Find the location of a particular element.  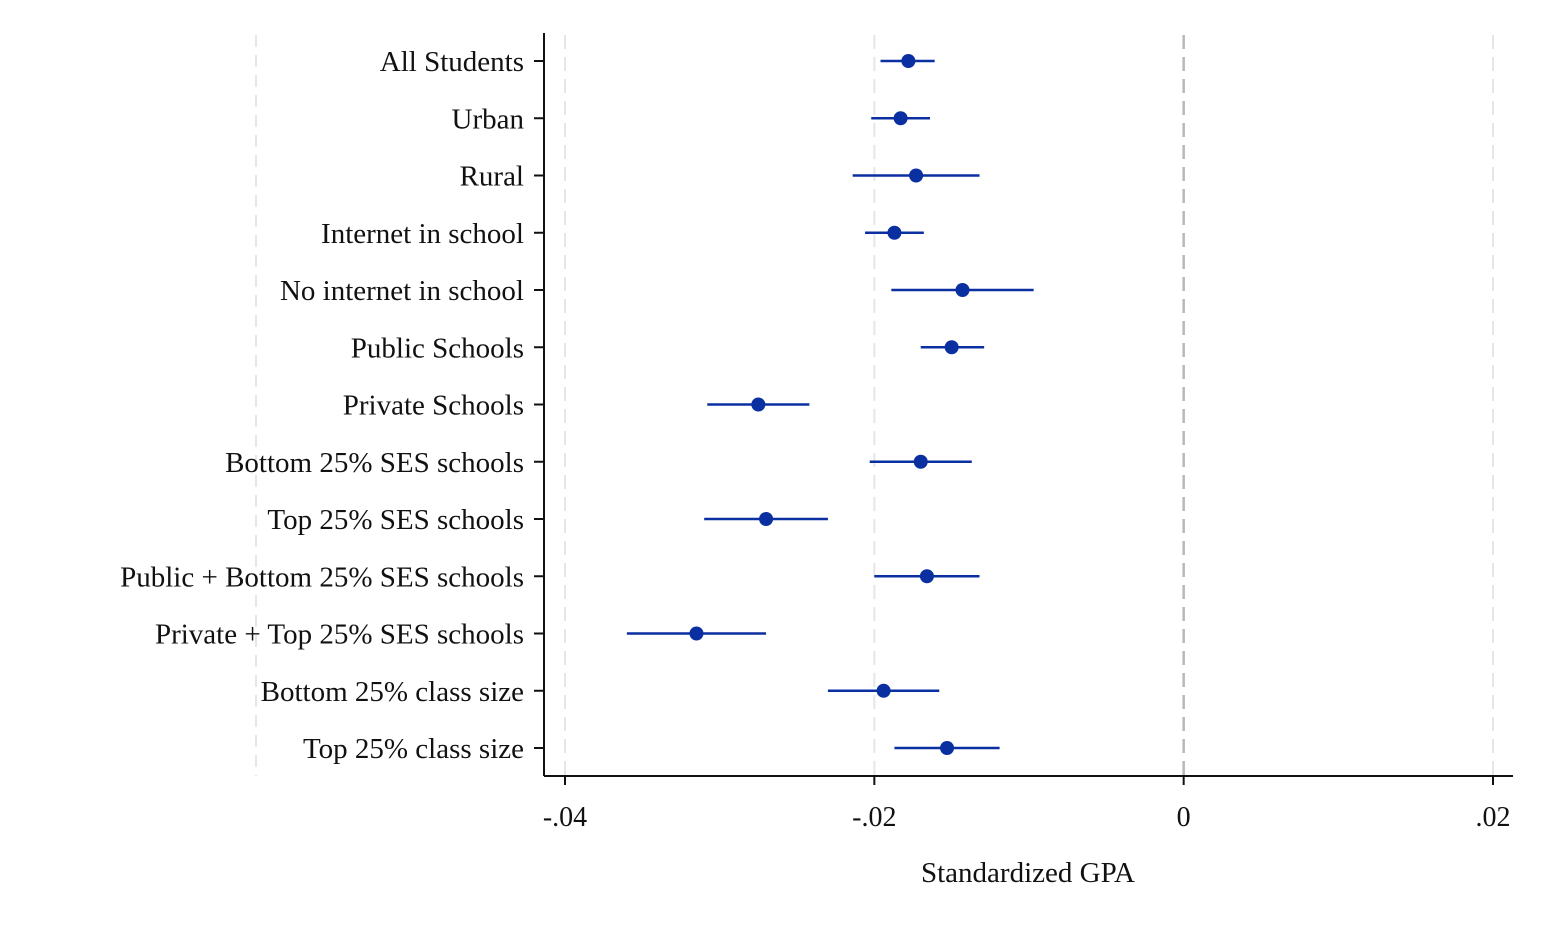

x-tick-label: 0 is located at coordinates (1184, 817).